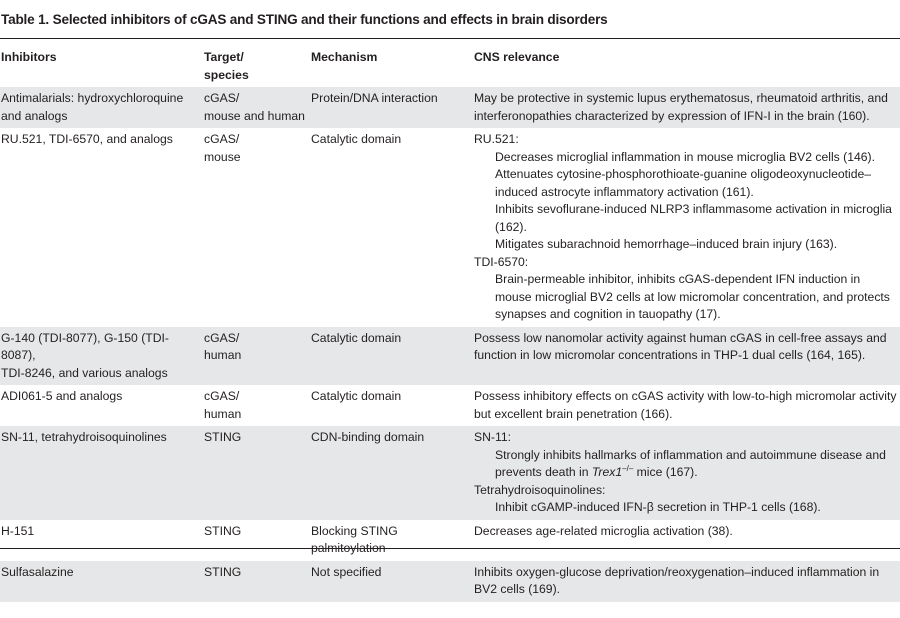 This screenshot has height=618, width=900. I want to click on inhibitor-line: TDI-8246, and various analogs, so click(84, 372).